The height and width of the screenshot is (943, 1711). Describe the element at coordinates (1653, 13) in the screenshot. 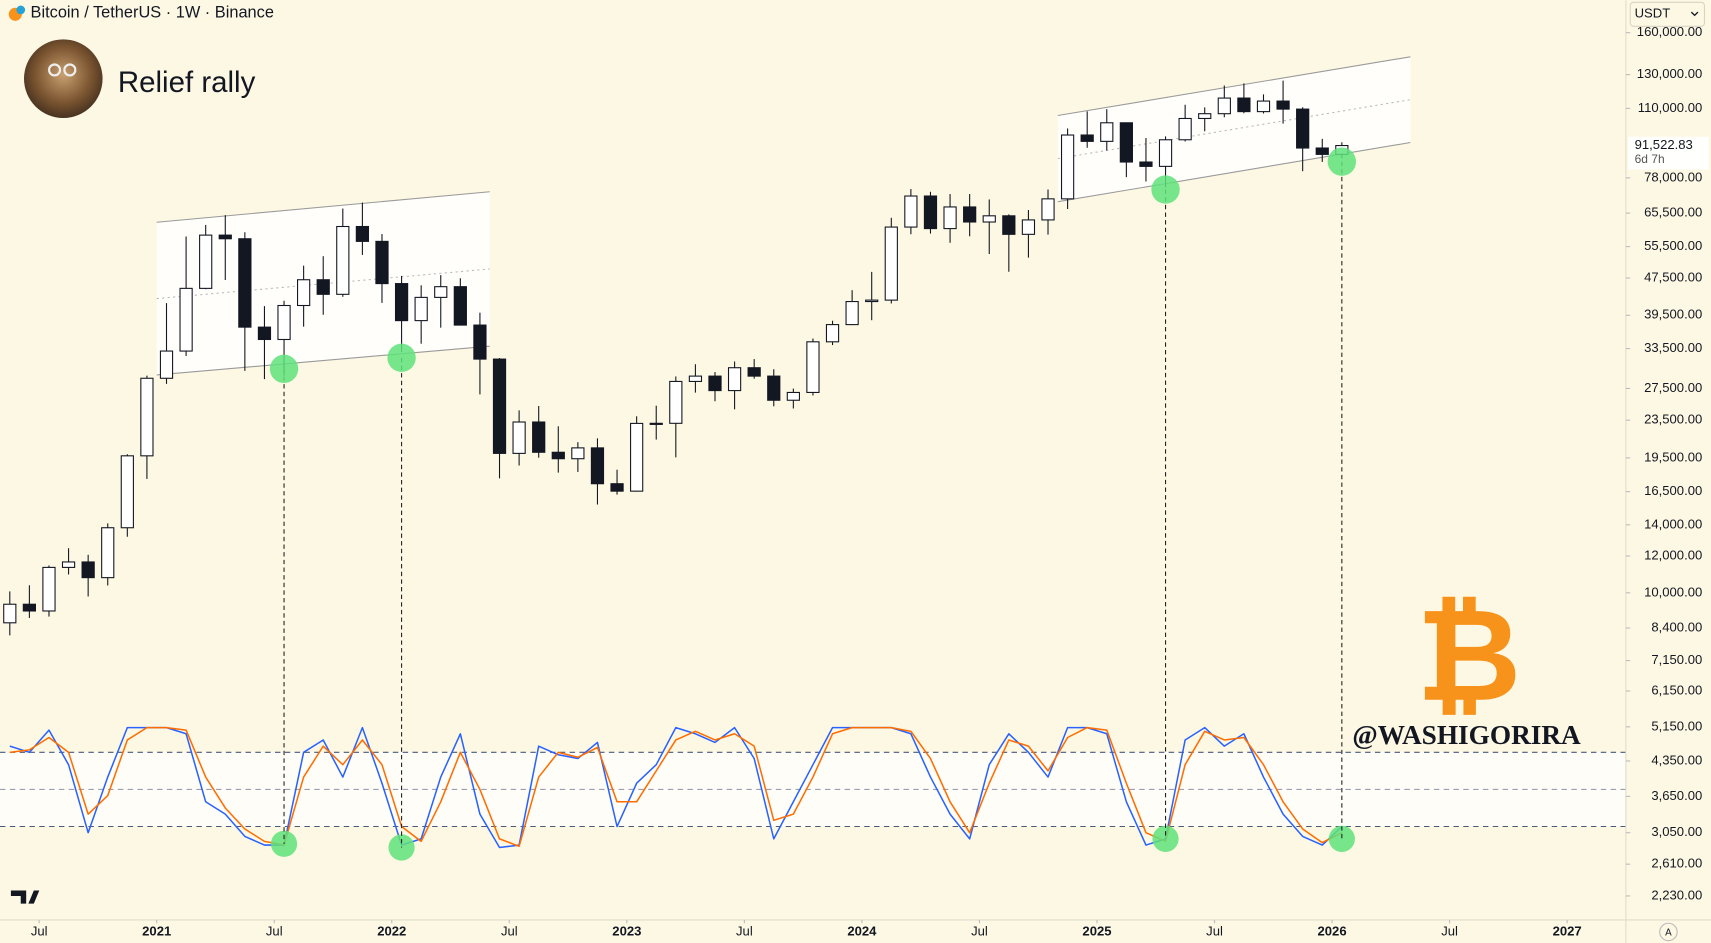

I see `currency-label: USDT` at that location.